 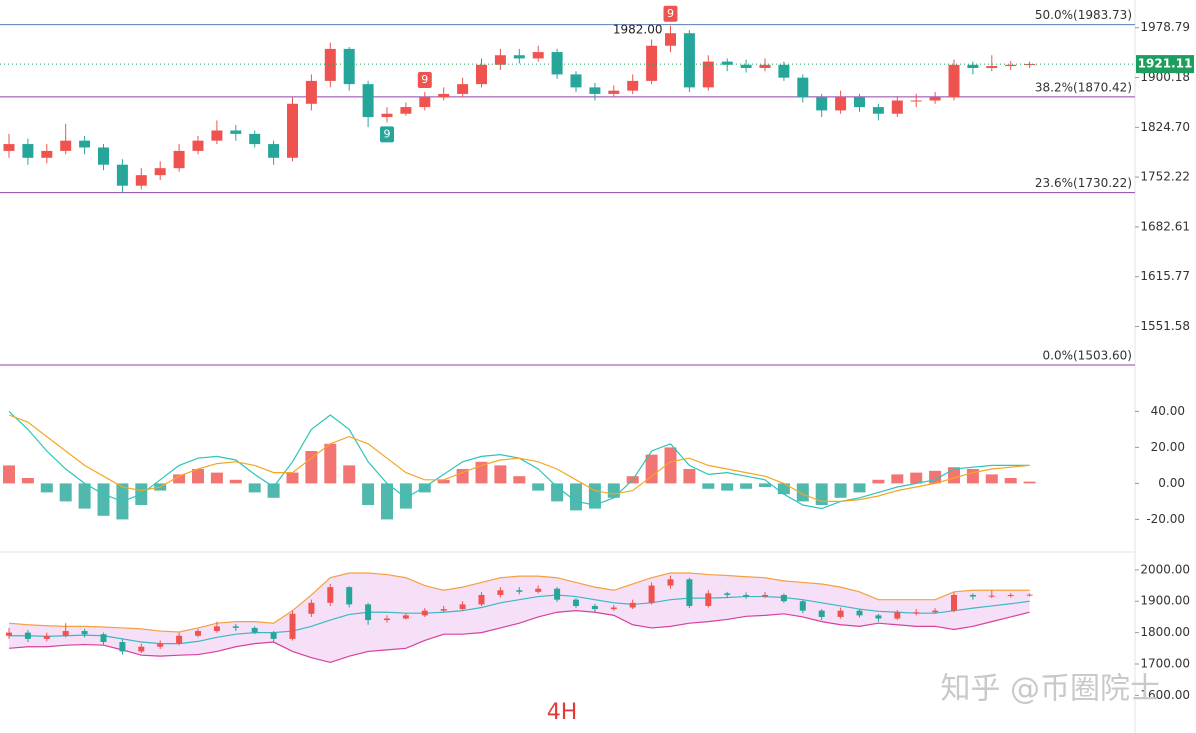 What do you see at coordinates (1165, 276) in the screenshot?
I see `y-tick-label: 1615.77` at bounding box center [1165, 276].